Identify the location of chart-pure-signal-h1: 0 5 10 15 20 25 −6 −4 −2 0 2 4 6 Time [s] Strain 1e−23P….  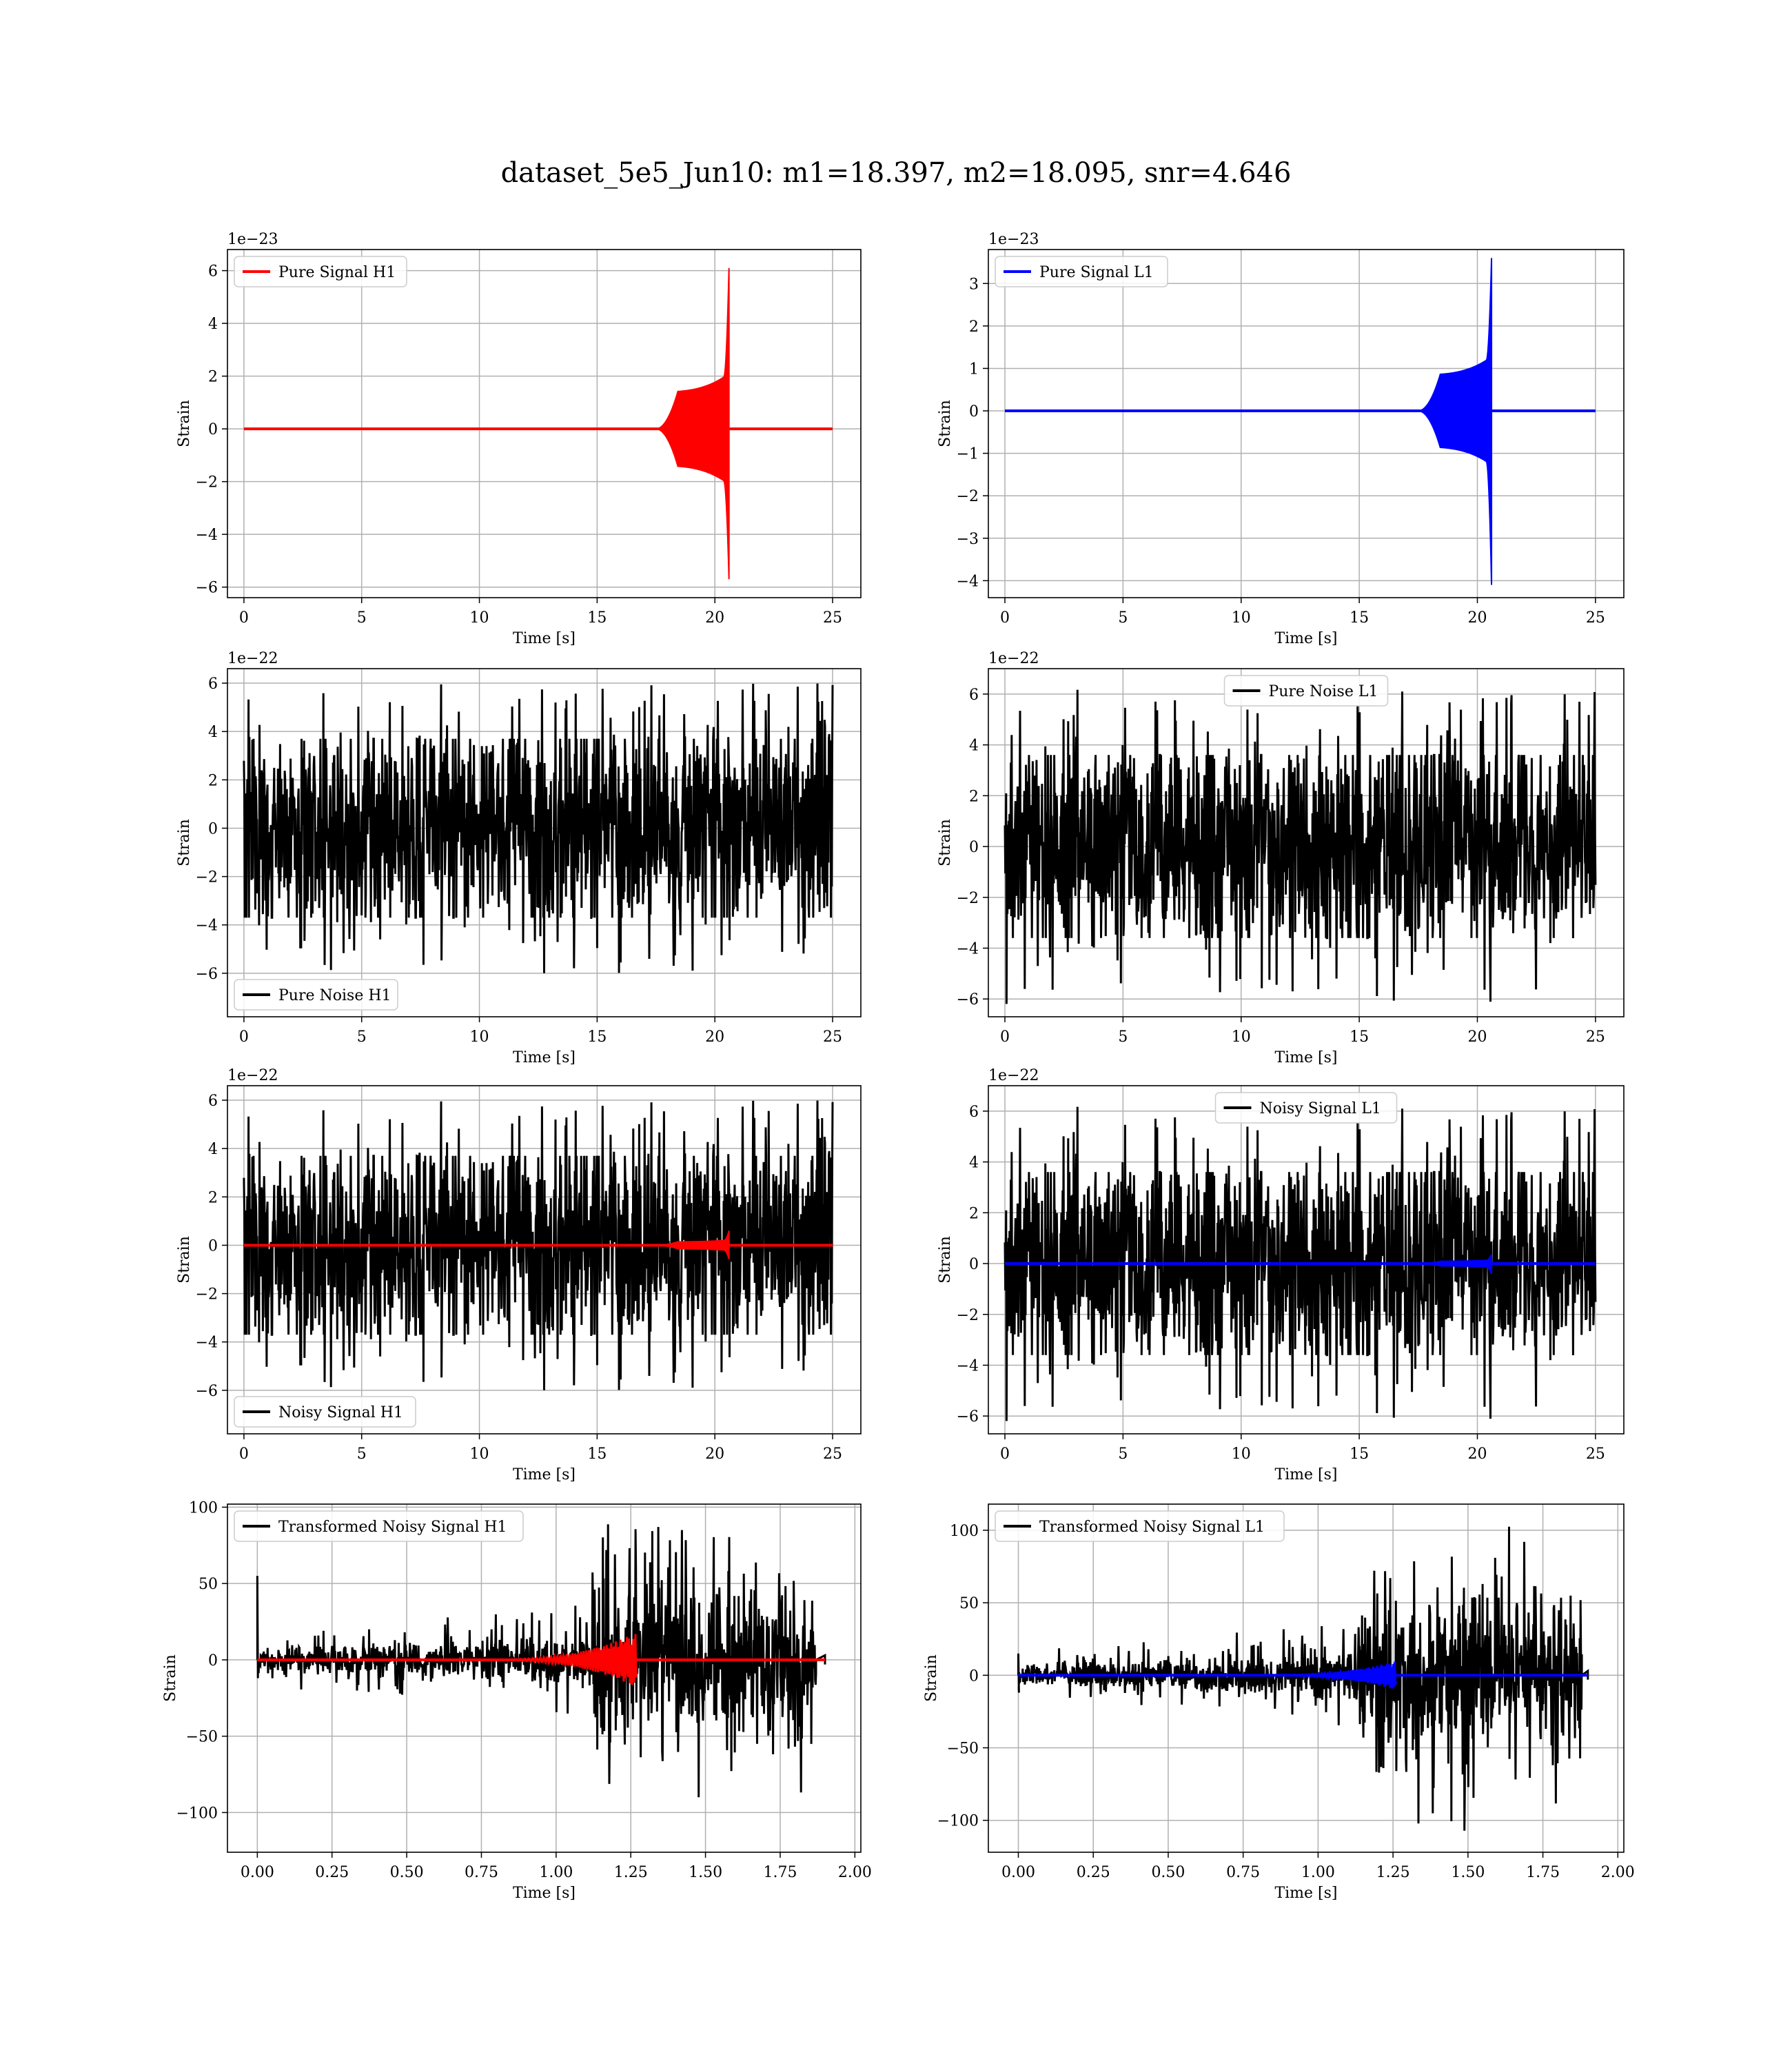
(519, 439).